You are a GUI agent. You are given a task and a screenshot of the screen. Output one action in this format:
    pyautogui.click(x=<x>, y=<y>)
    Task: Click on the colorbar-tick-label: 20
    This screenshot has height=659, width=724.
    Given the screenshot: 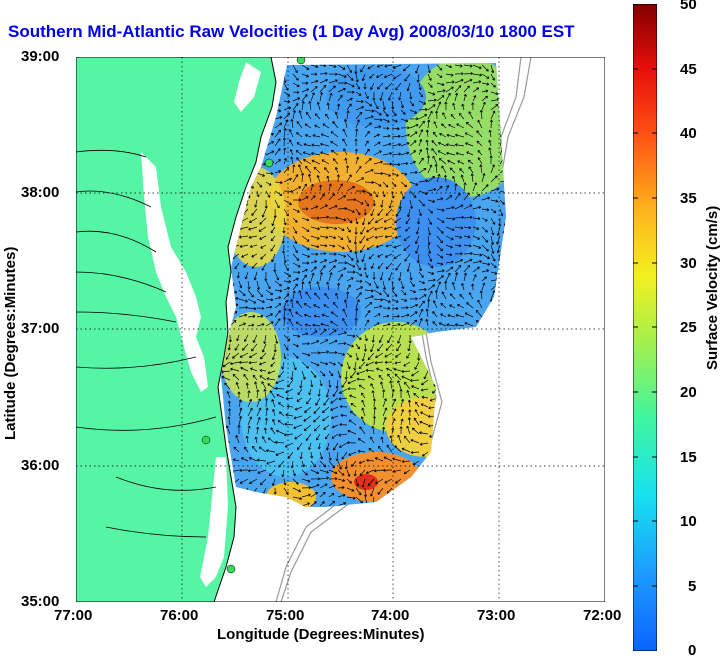 What is the action you would take?
    pyautogui.click(x=688, y=392)
    